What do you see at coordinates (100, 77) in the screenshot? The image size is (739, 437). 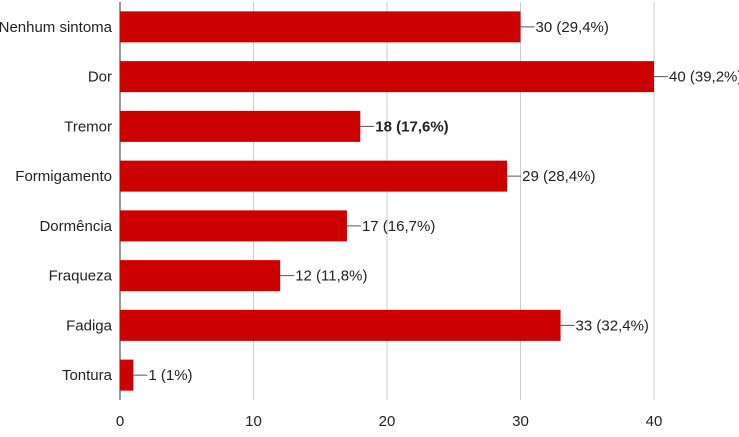 I see `category-label: Dor` at bounding box center [100, 77].